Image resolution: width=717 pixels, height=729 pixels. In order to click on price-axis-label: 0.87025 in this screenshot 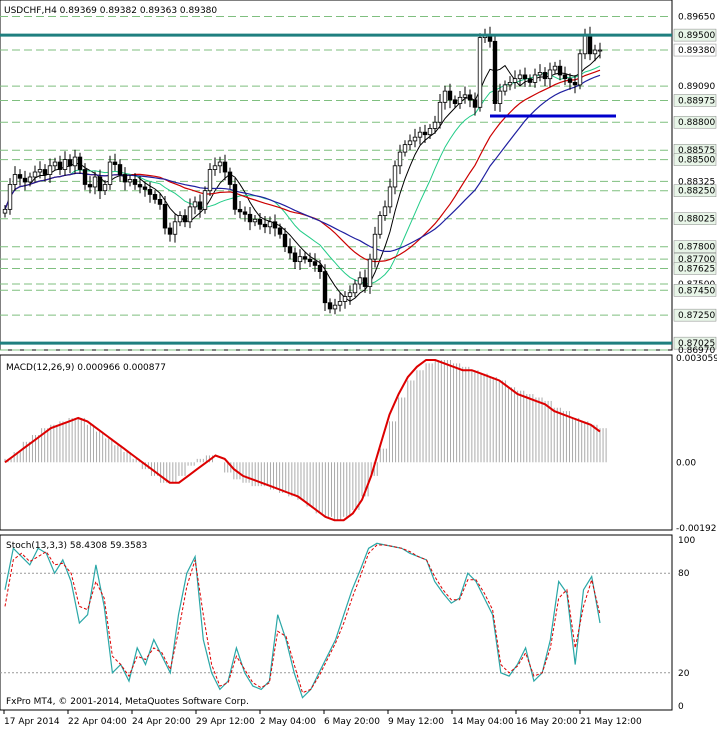, I will do `click(696, 344)`.